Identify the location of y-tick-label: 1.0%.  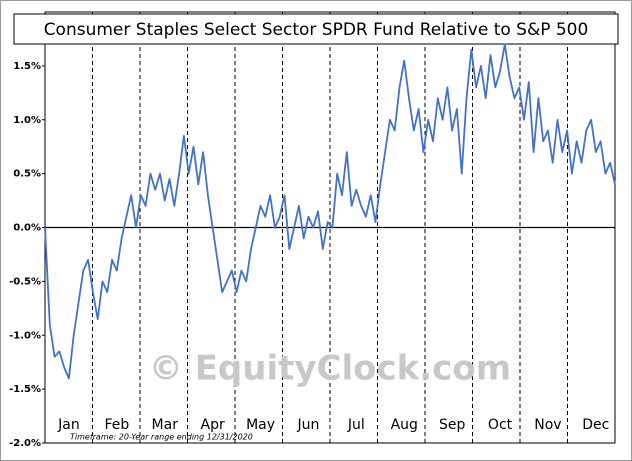
(27, 120).